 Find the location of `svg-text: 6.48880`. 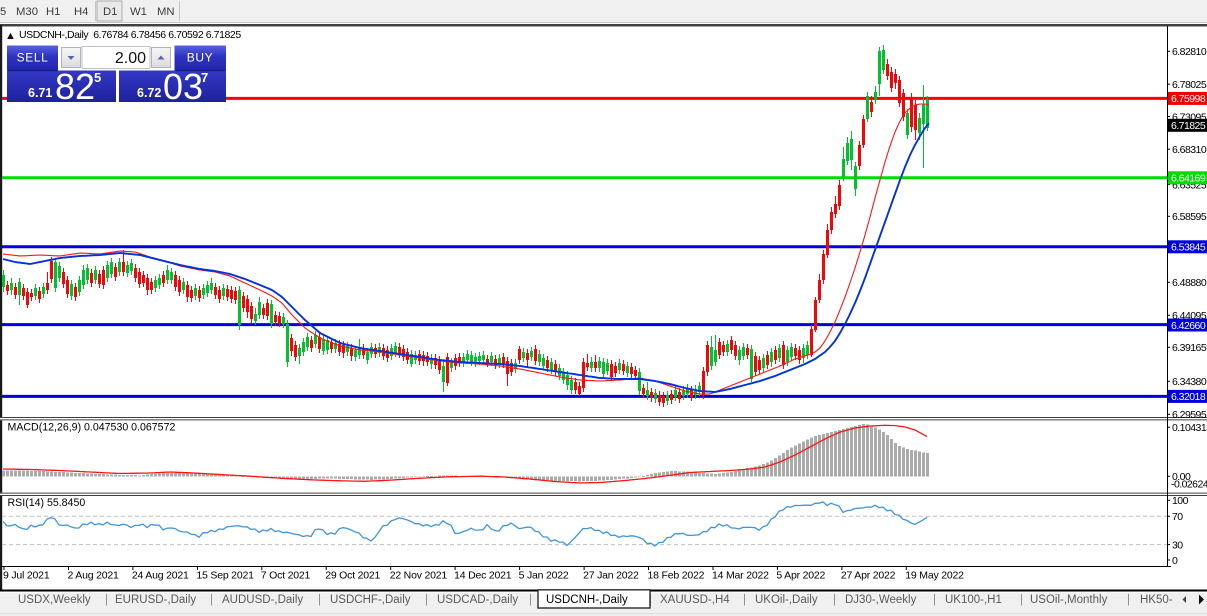

svg-text: 6.48880 is located at coordinates (1189, 283).